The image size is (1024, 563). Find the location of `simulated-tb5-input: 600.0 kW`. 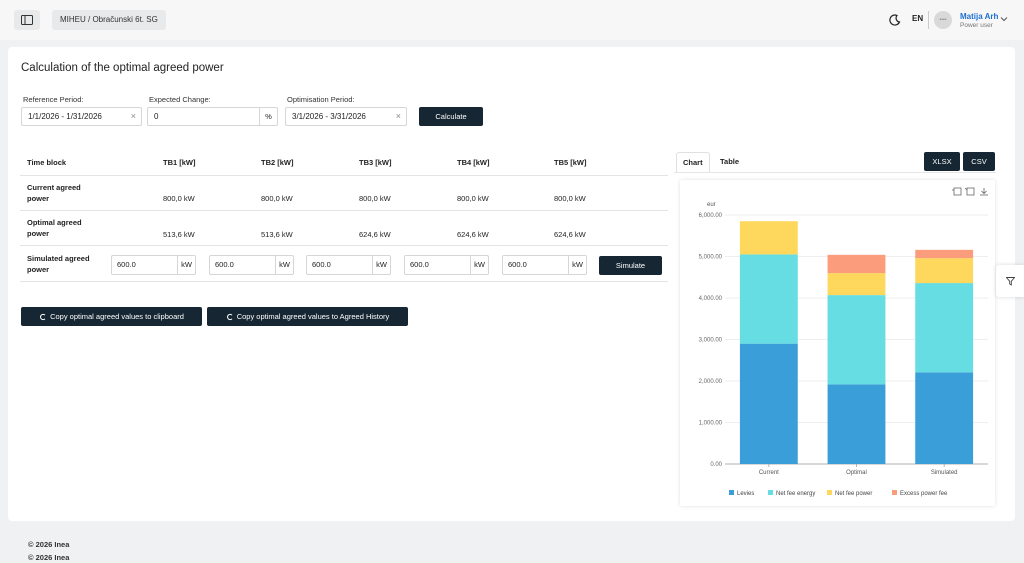

simulated-tb5-input: 600.0 kW is located at coordinates (544, 265).